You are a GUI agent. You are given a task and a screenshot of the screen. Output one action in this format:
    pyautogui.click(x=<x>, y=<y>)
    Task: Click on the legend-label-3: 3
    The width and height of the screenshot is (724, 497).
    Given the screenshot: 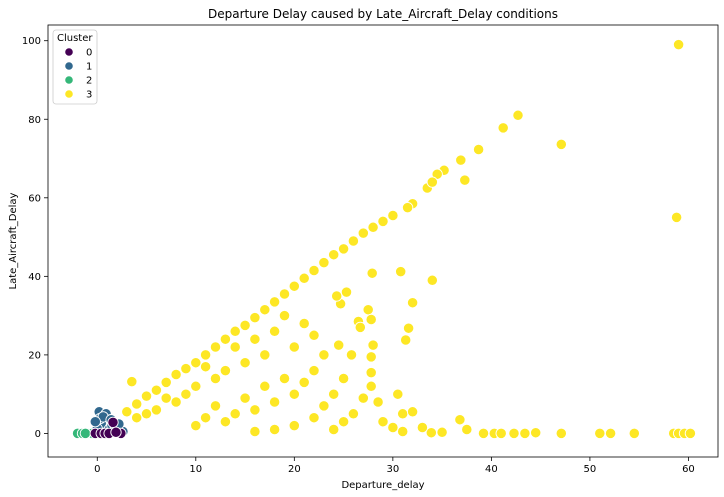 What is the action you would take?
    pyautogui.click(x=89, y=95)
    